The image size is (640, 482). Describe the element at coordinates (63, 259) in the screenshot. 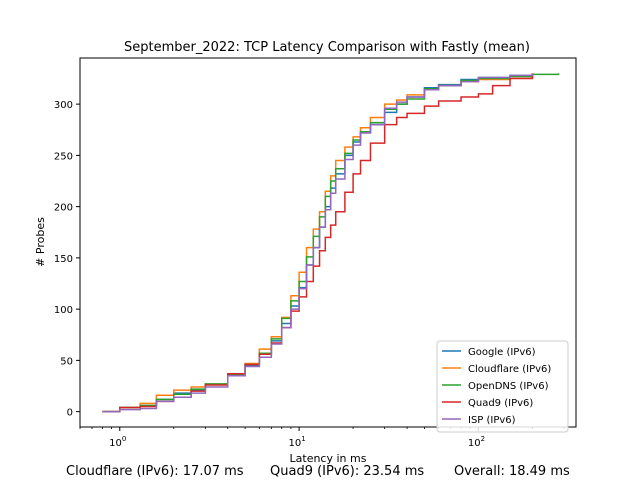

I see `y-tick-label-3: 150` at that location.